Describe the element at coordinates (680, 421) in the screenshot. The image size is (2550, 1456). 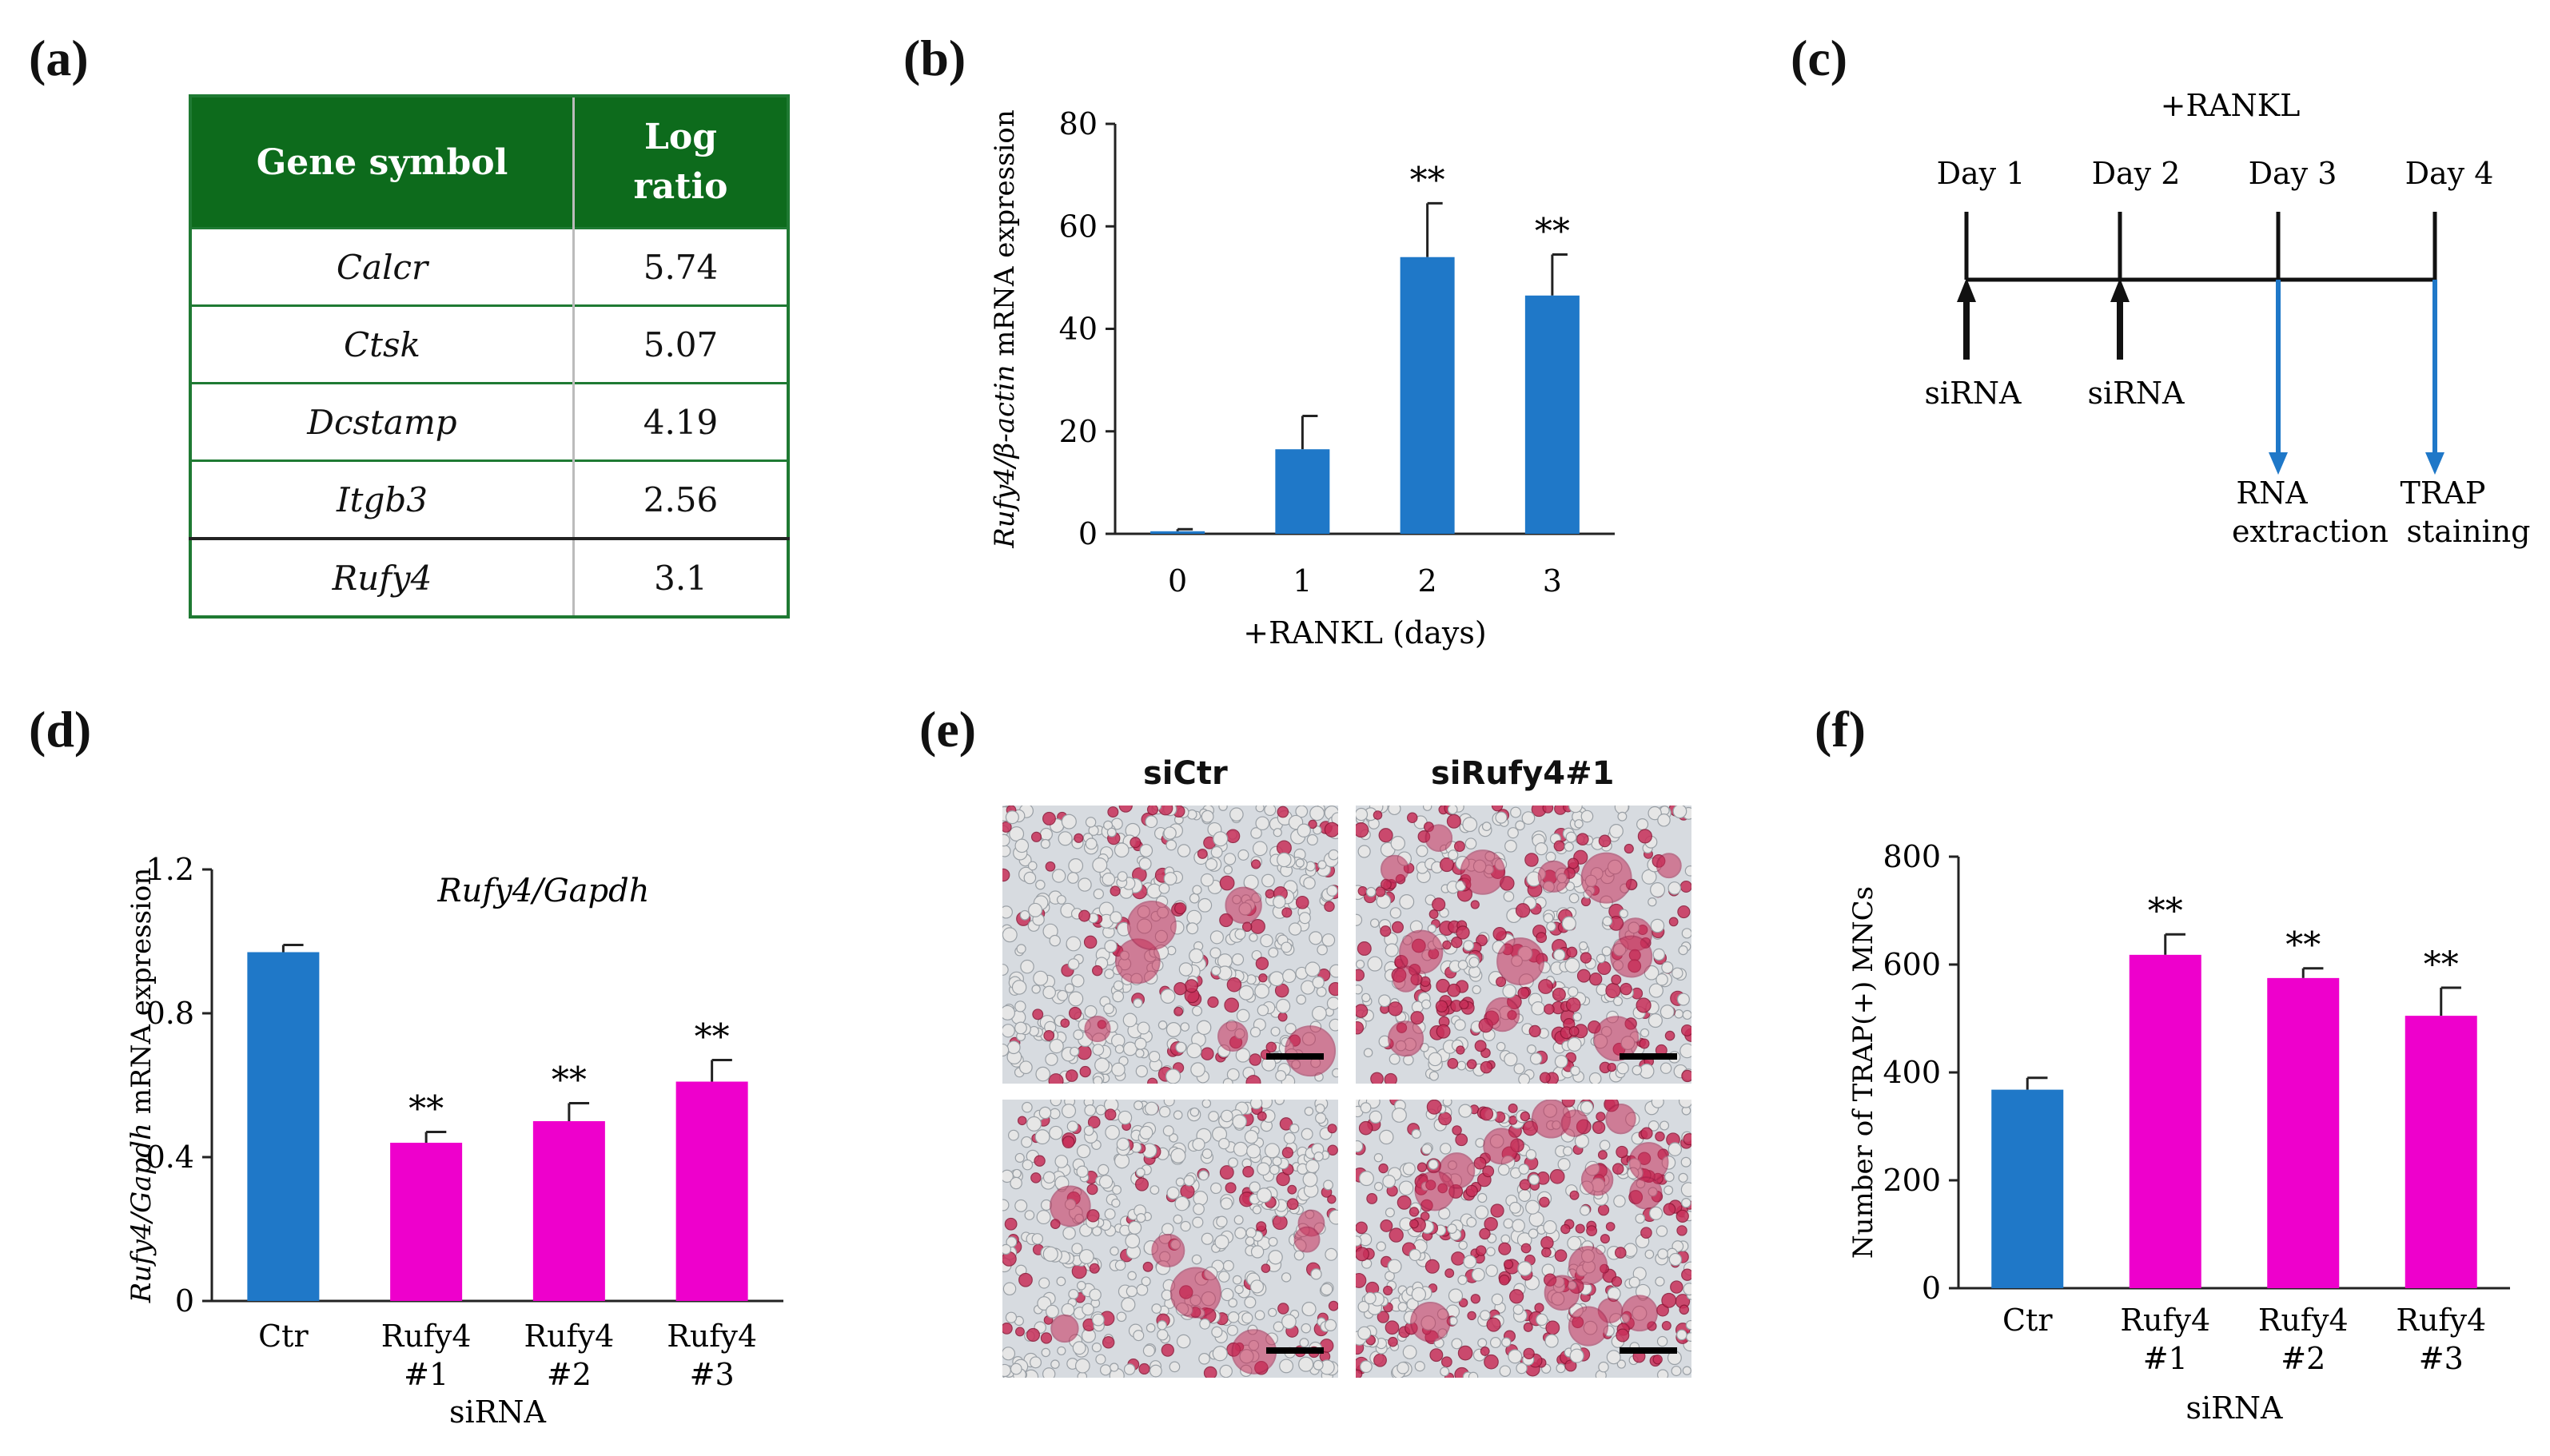
I see `ratio-cell: 4.19` at that location.